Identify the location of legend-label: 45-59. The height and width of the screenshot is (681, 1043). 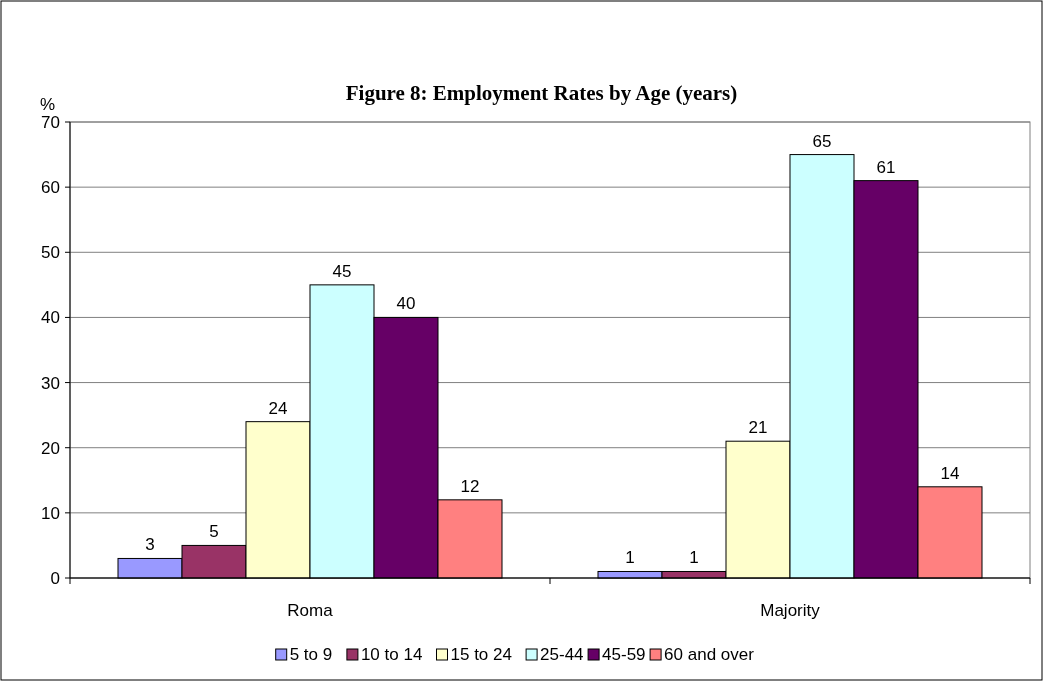
(624, 654).